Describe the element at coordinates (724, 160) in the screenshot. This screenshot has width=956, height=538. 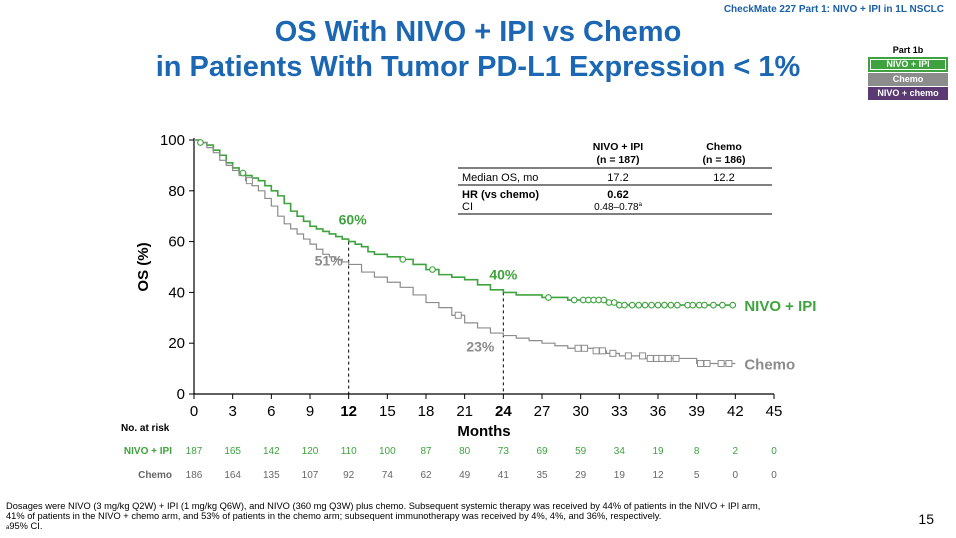
I see `stats-header-chemo-n: (n = 186)` at that location.